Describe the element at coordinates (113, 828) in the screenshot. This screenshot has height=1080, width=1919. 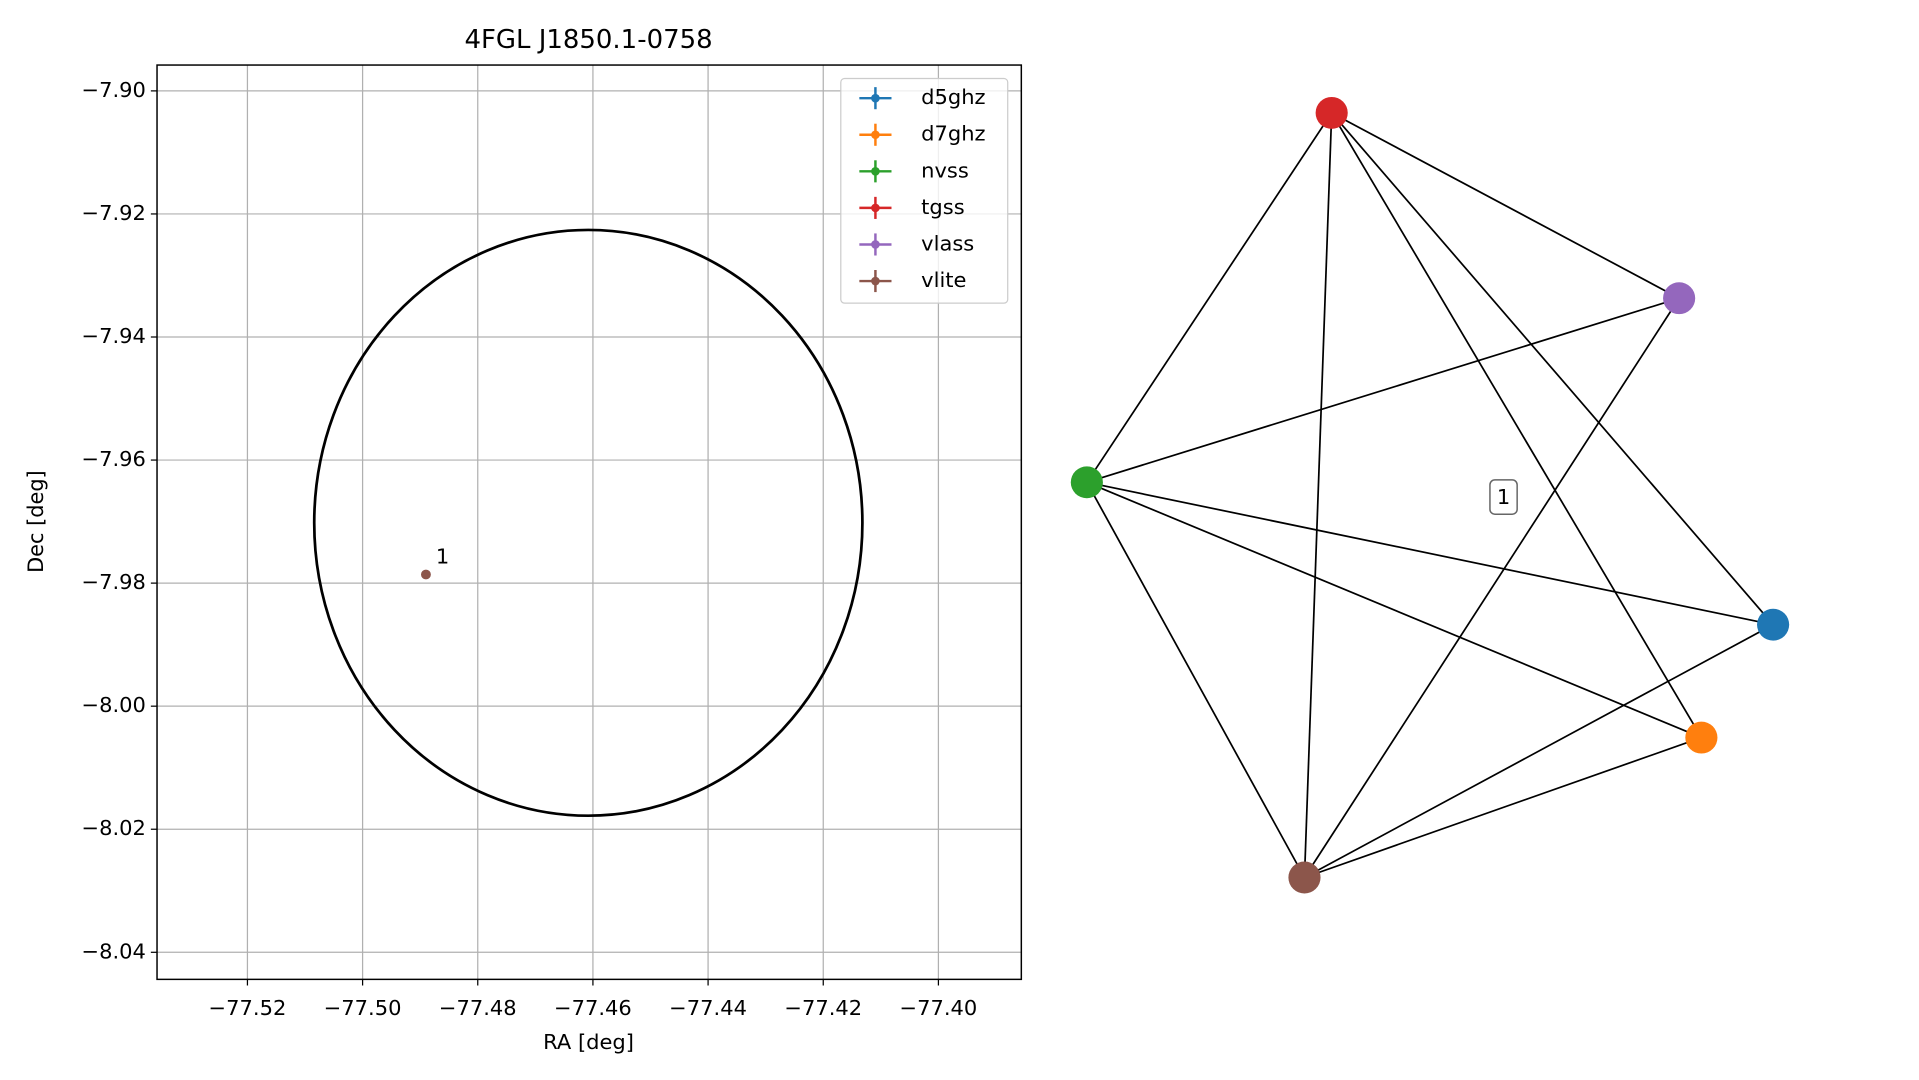
I see `y-tick-label: −8.02` at that location.